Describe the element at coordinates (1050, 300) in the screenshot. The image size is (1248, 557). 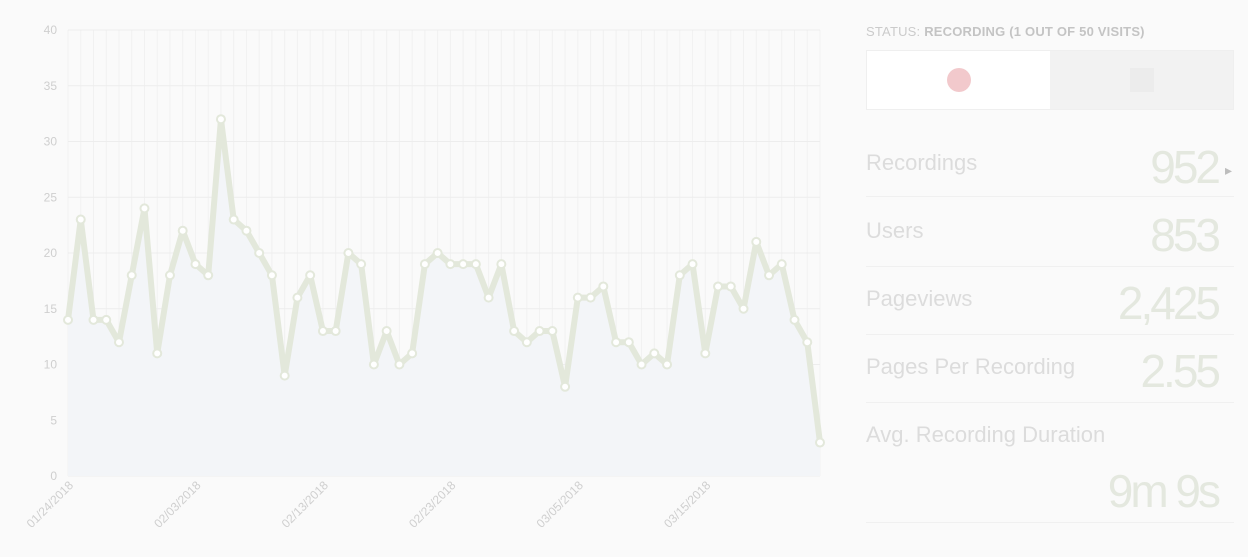
I see `stat-pageviews: Pageviews 2,425` at that location.